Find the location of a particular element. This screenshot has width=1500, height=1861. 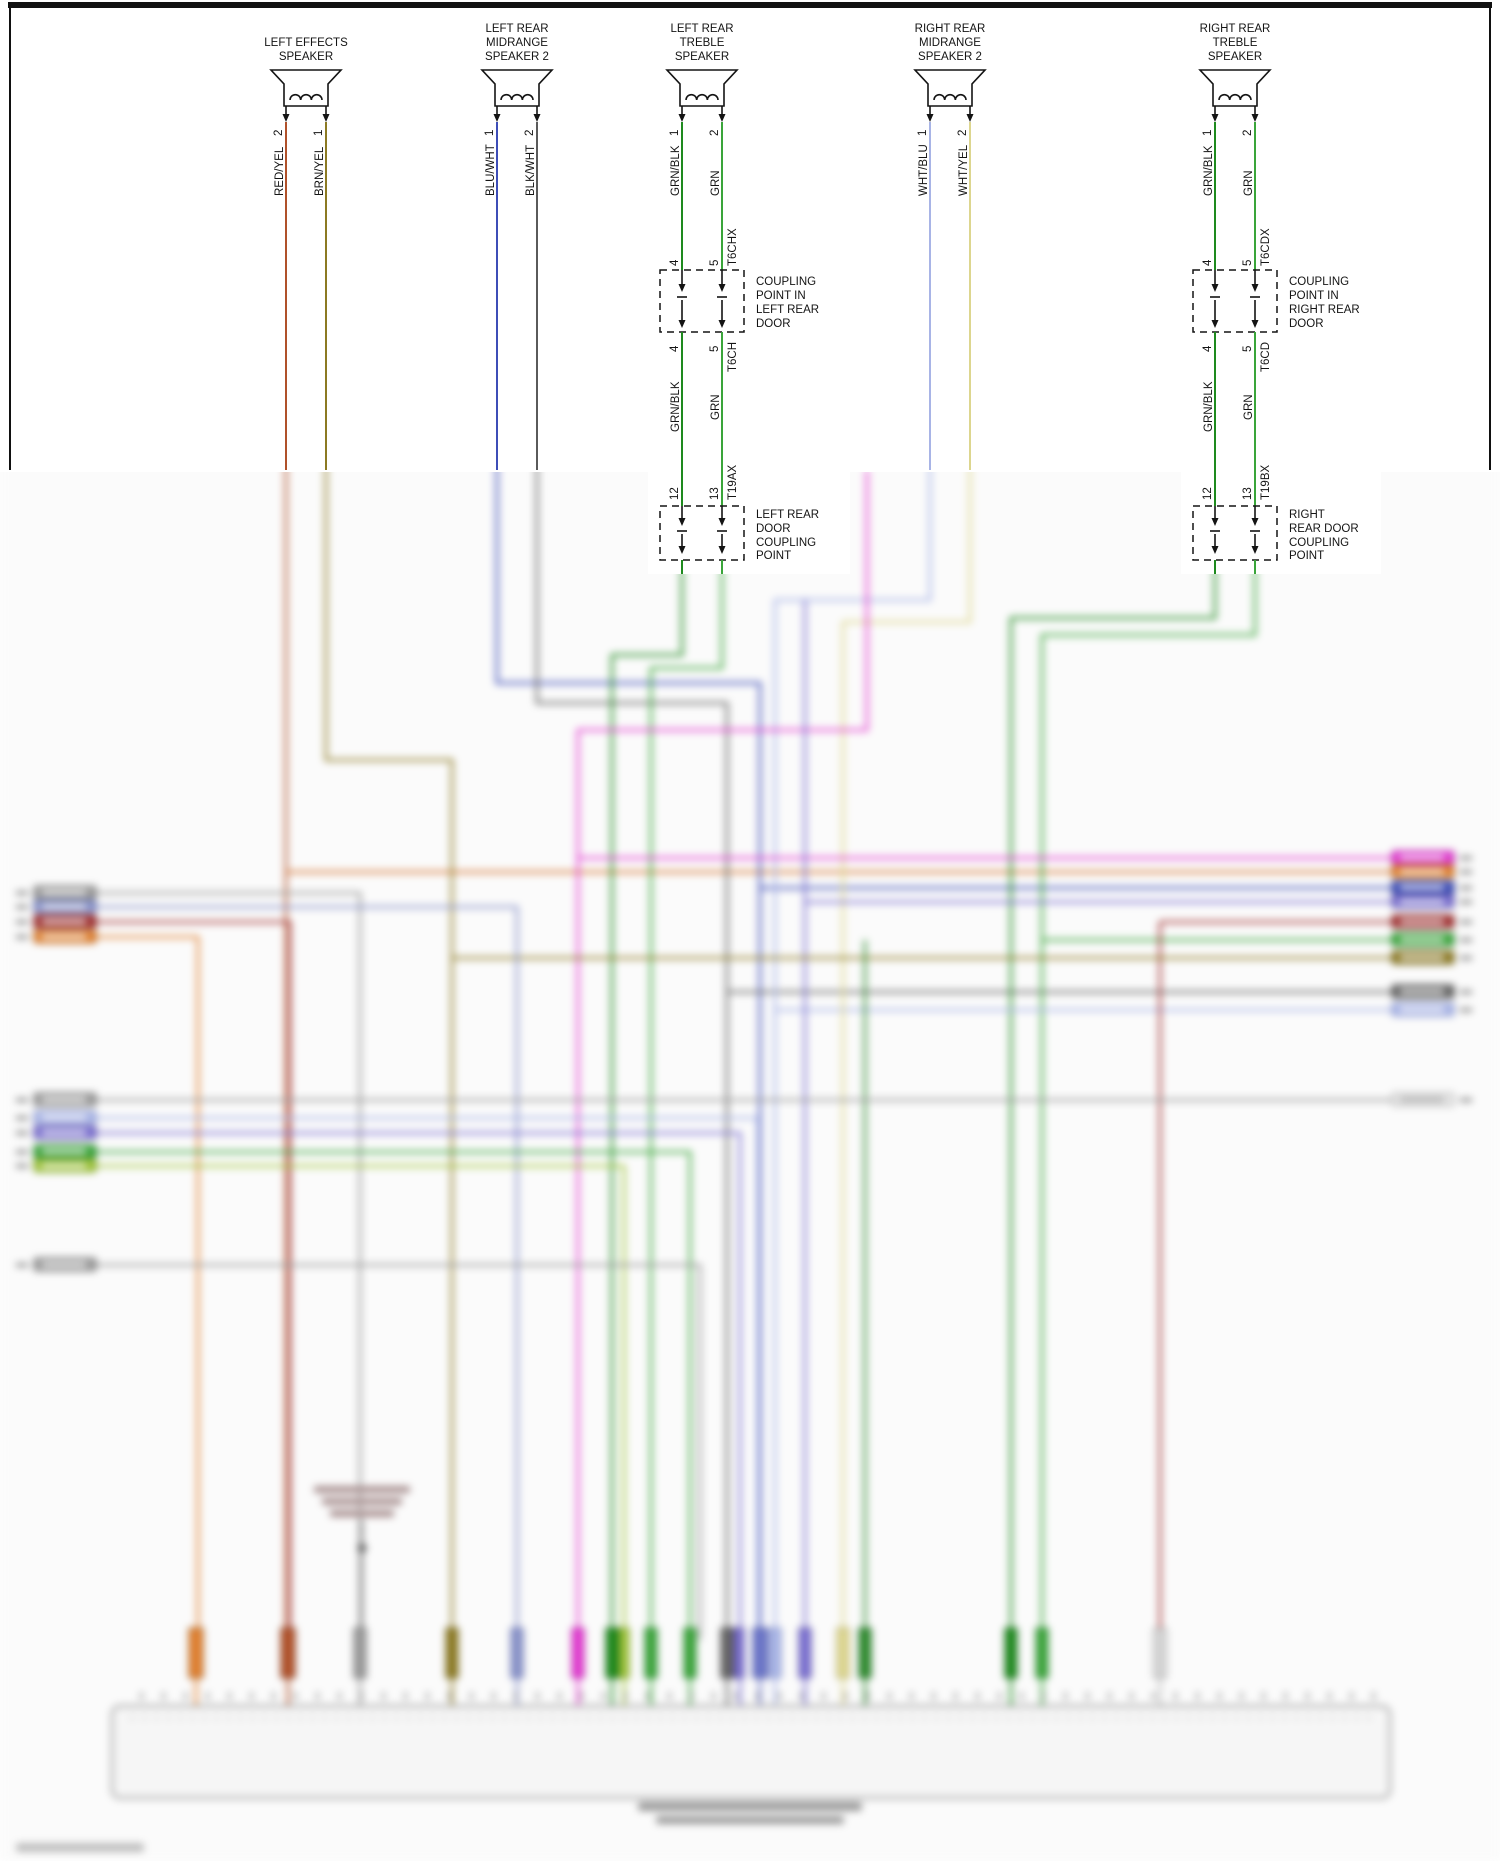

wire-label: WHT/BLU is located at coordinates (924, 170).